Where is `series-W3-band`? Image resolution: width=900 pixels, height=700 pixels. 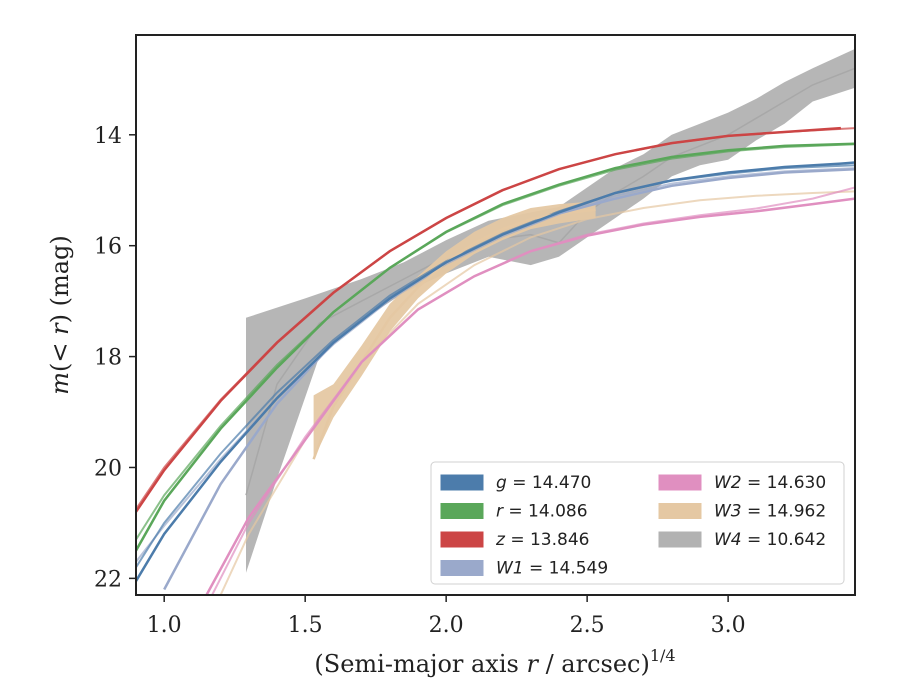 series-W3-band is located at coordinates (454, 330).